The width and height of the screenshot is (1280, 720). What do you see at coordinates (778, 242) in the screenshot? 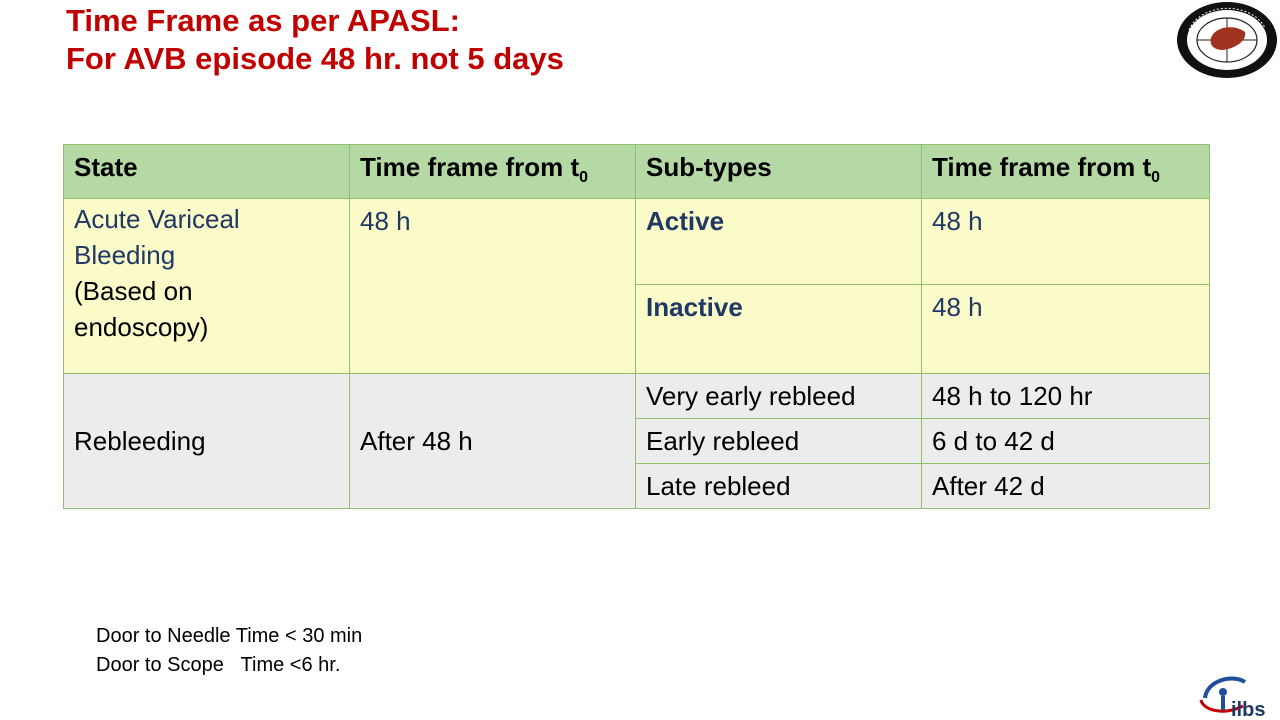
I see `subtype-active: Active` at bounding box center [778, 242].